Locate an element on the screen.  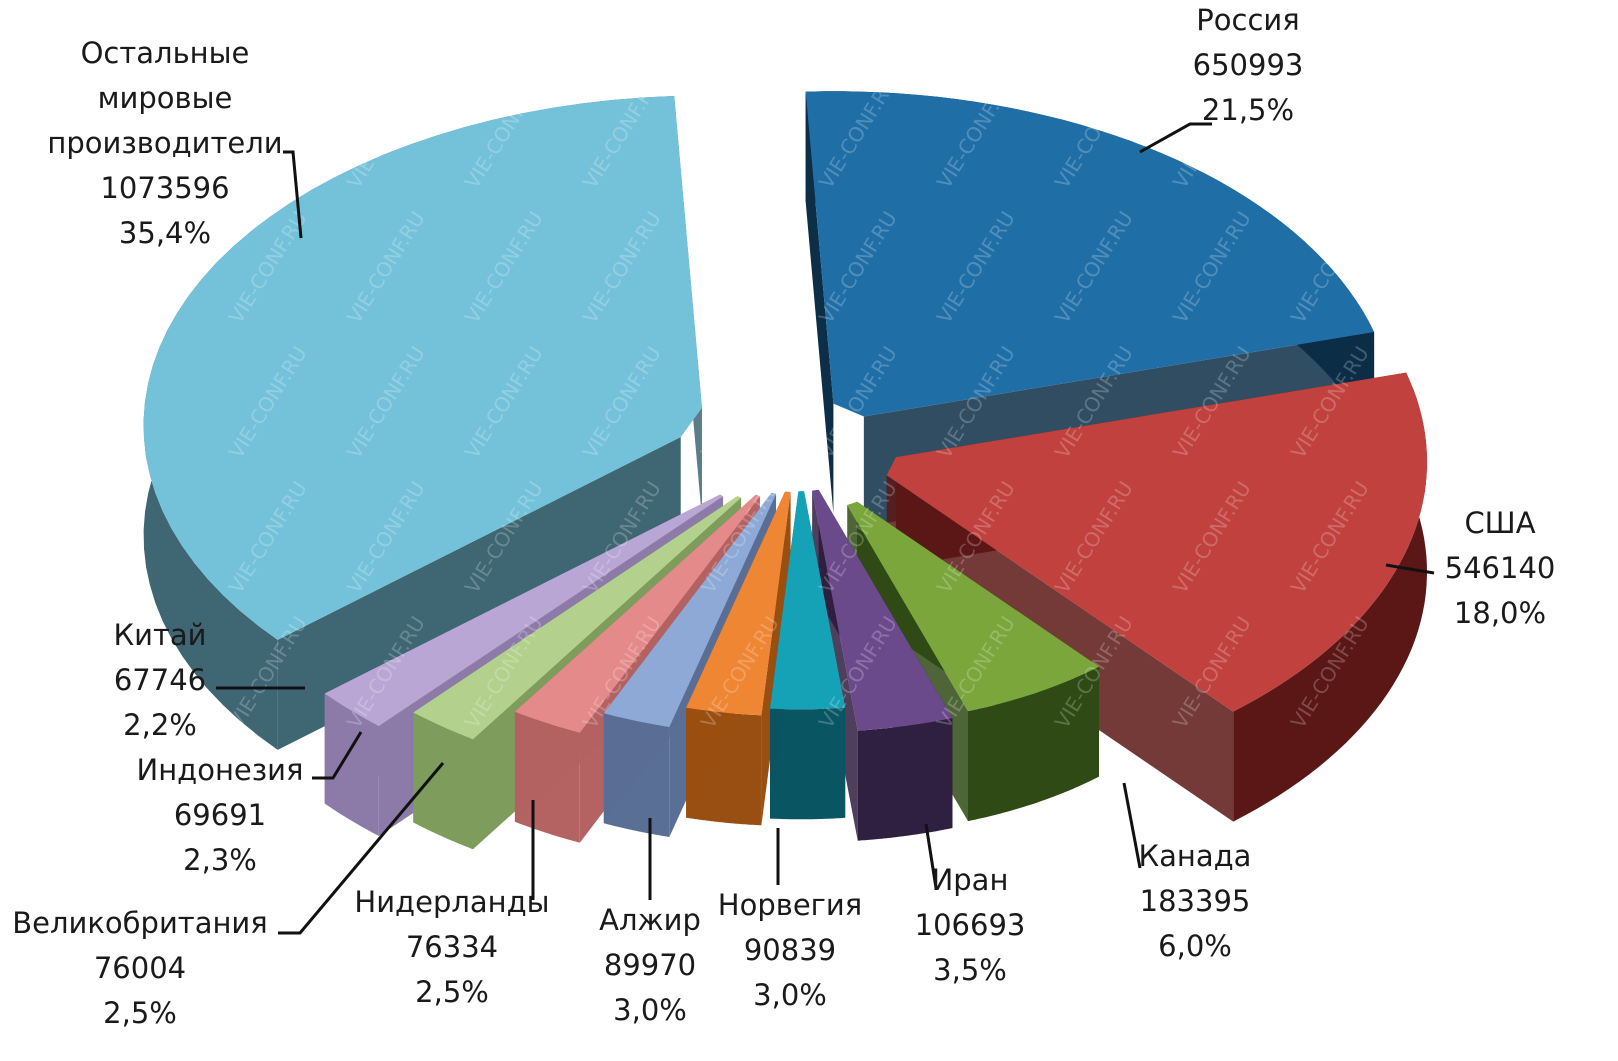
slice-value: 89970 is located at coordinates (650, 965).